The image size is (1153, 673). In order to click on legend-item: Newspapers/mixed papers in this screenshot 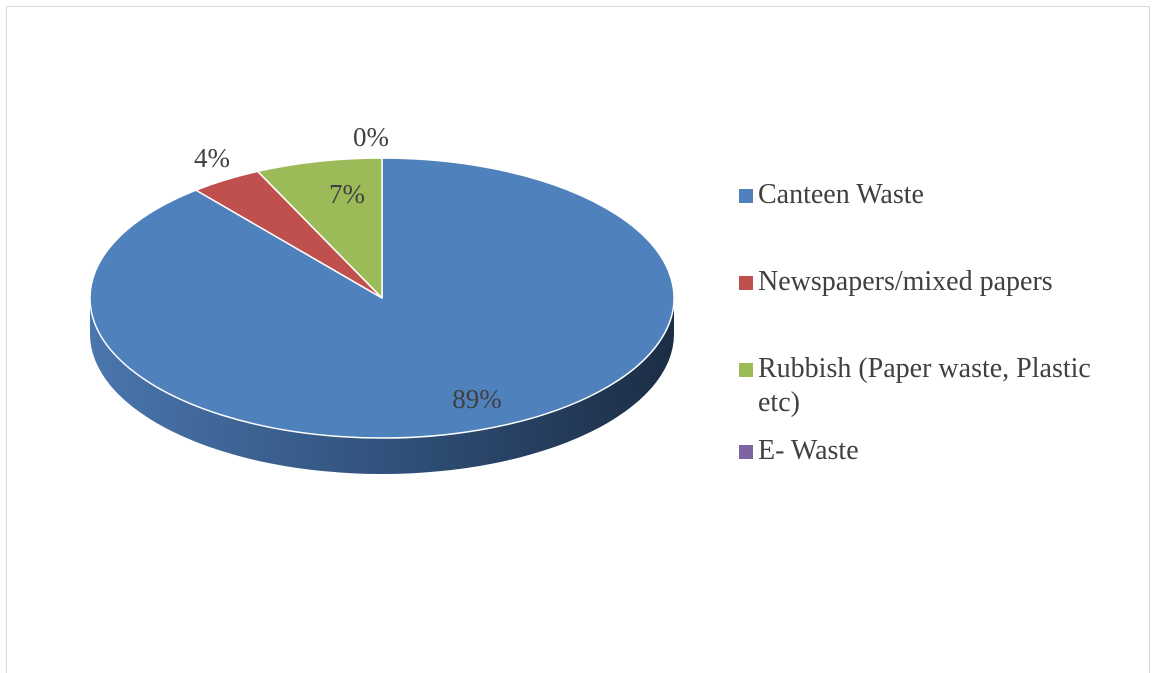, I will do `click(923, 282)`.